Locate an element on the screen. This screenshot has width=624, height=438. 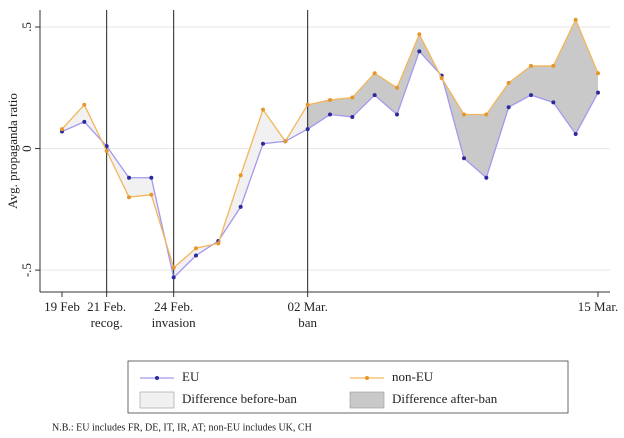
y-tick-label: 0 is located at coordinates (26, 148).